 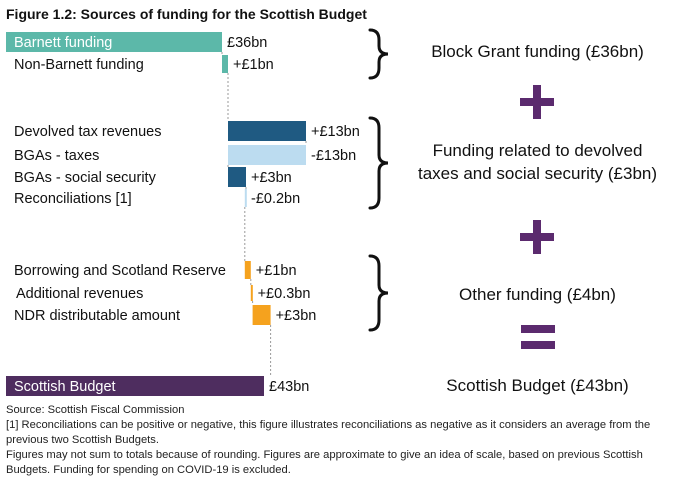 I want to click on value-label: -£13bn, so click(x=333, y=156).